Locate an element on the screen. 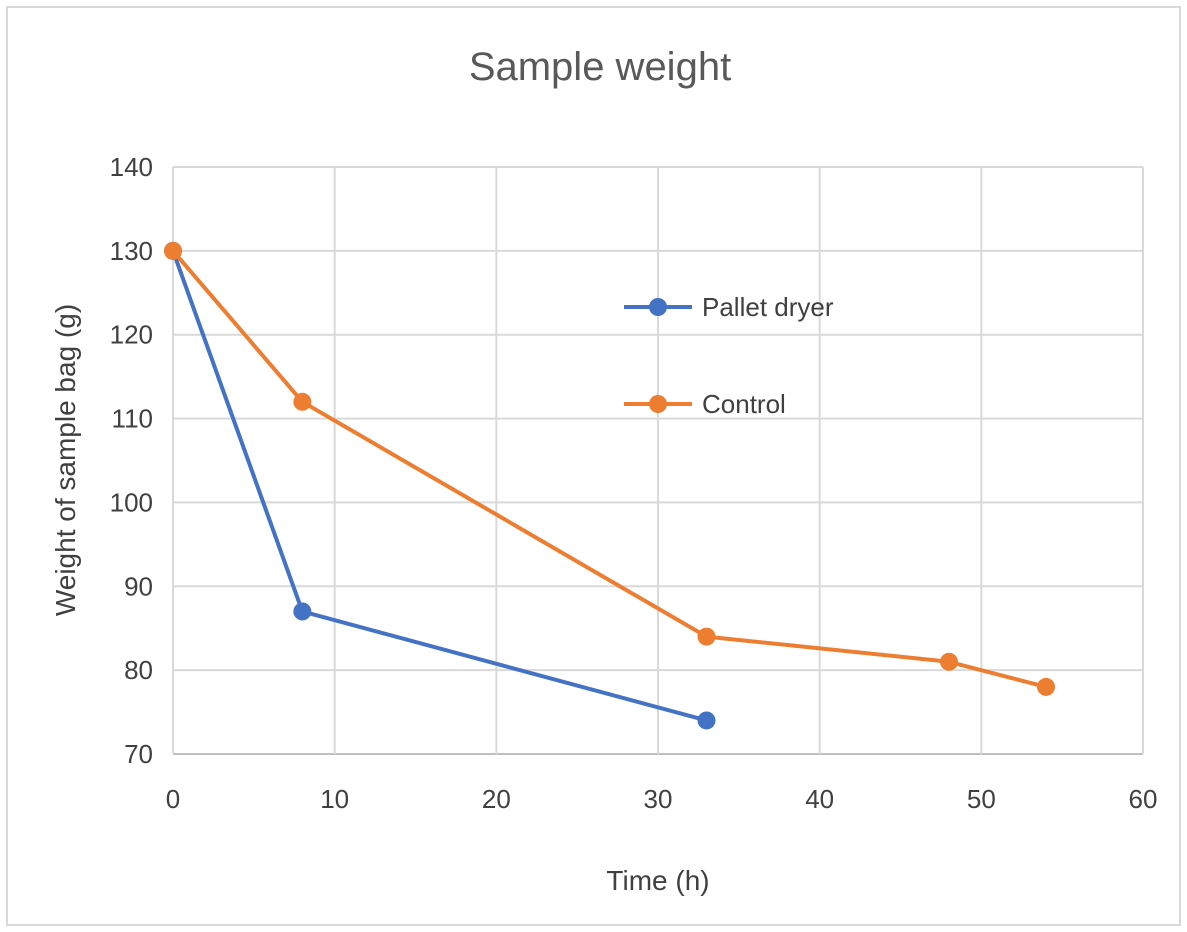  legend-entry: Control is located at coordinates (705, 404).